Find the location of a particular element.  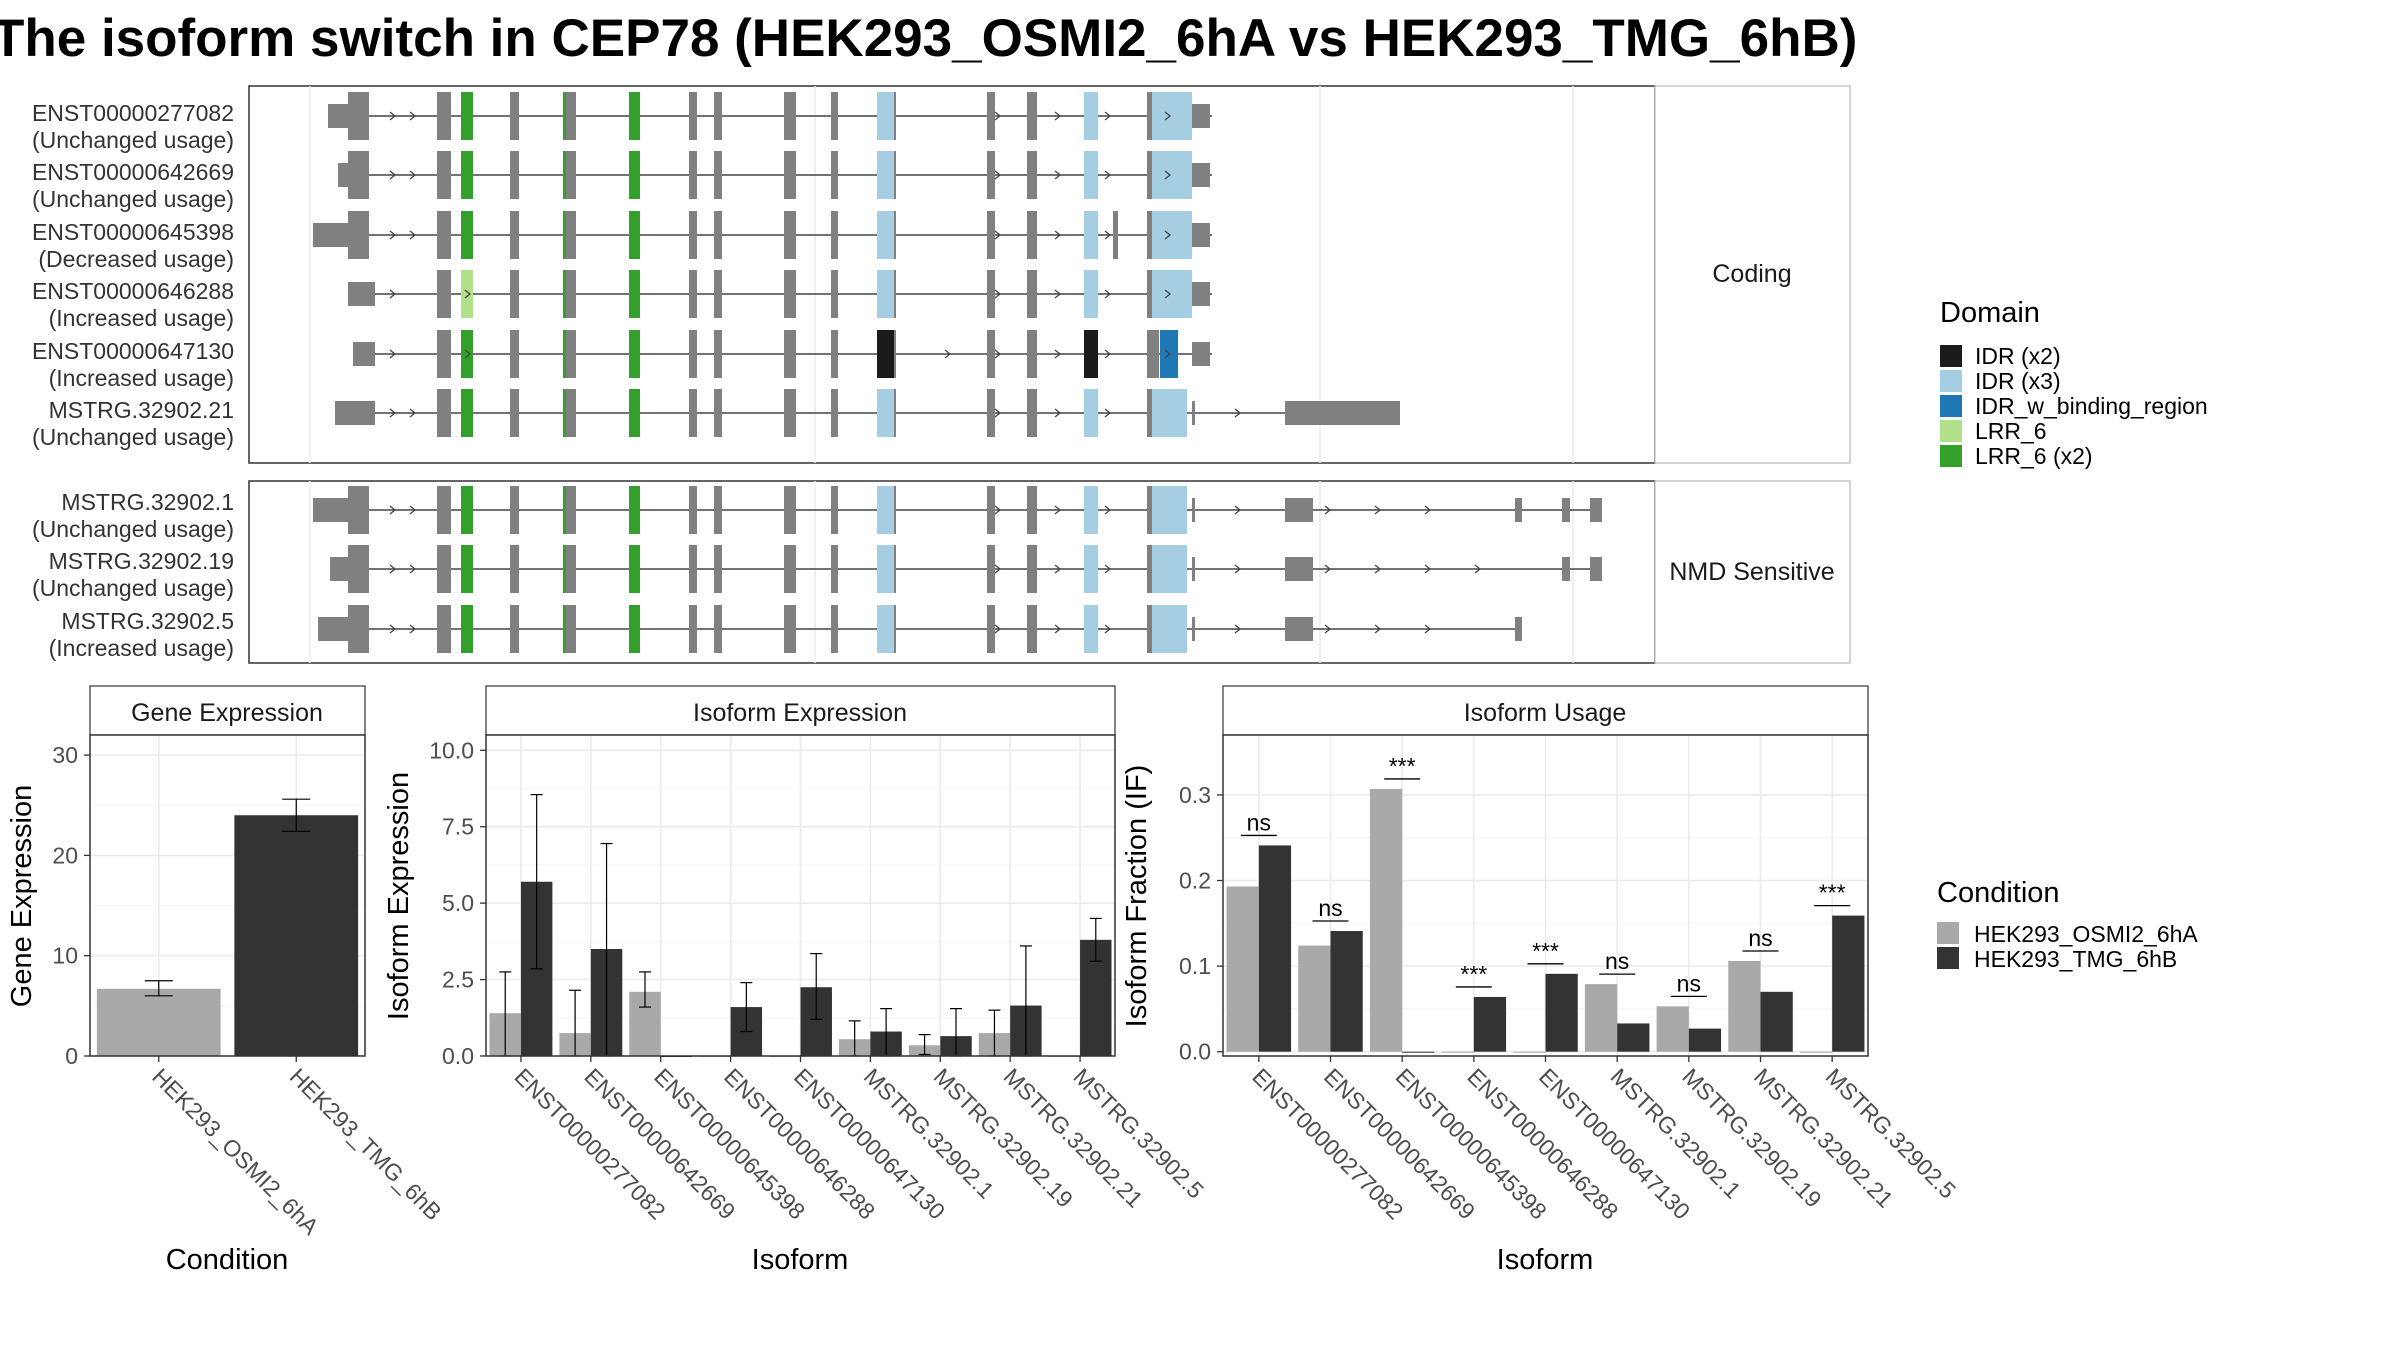

bar is located at coordinates (296, 935).